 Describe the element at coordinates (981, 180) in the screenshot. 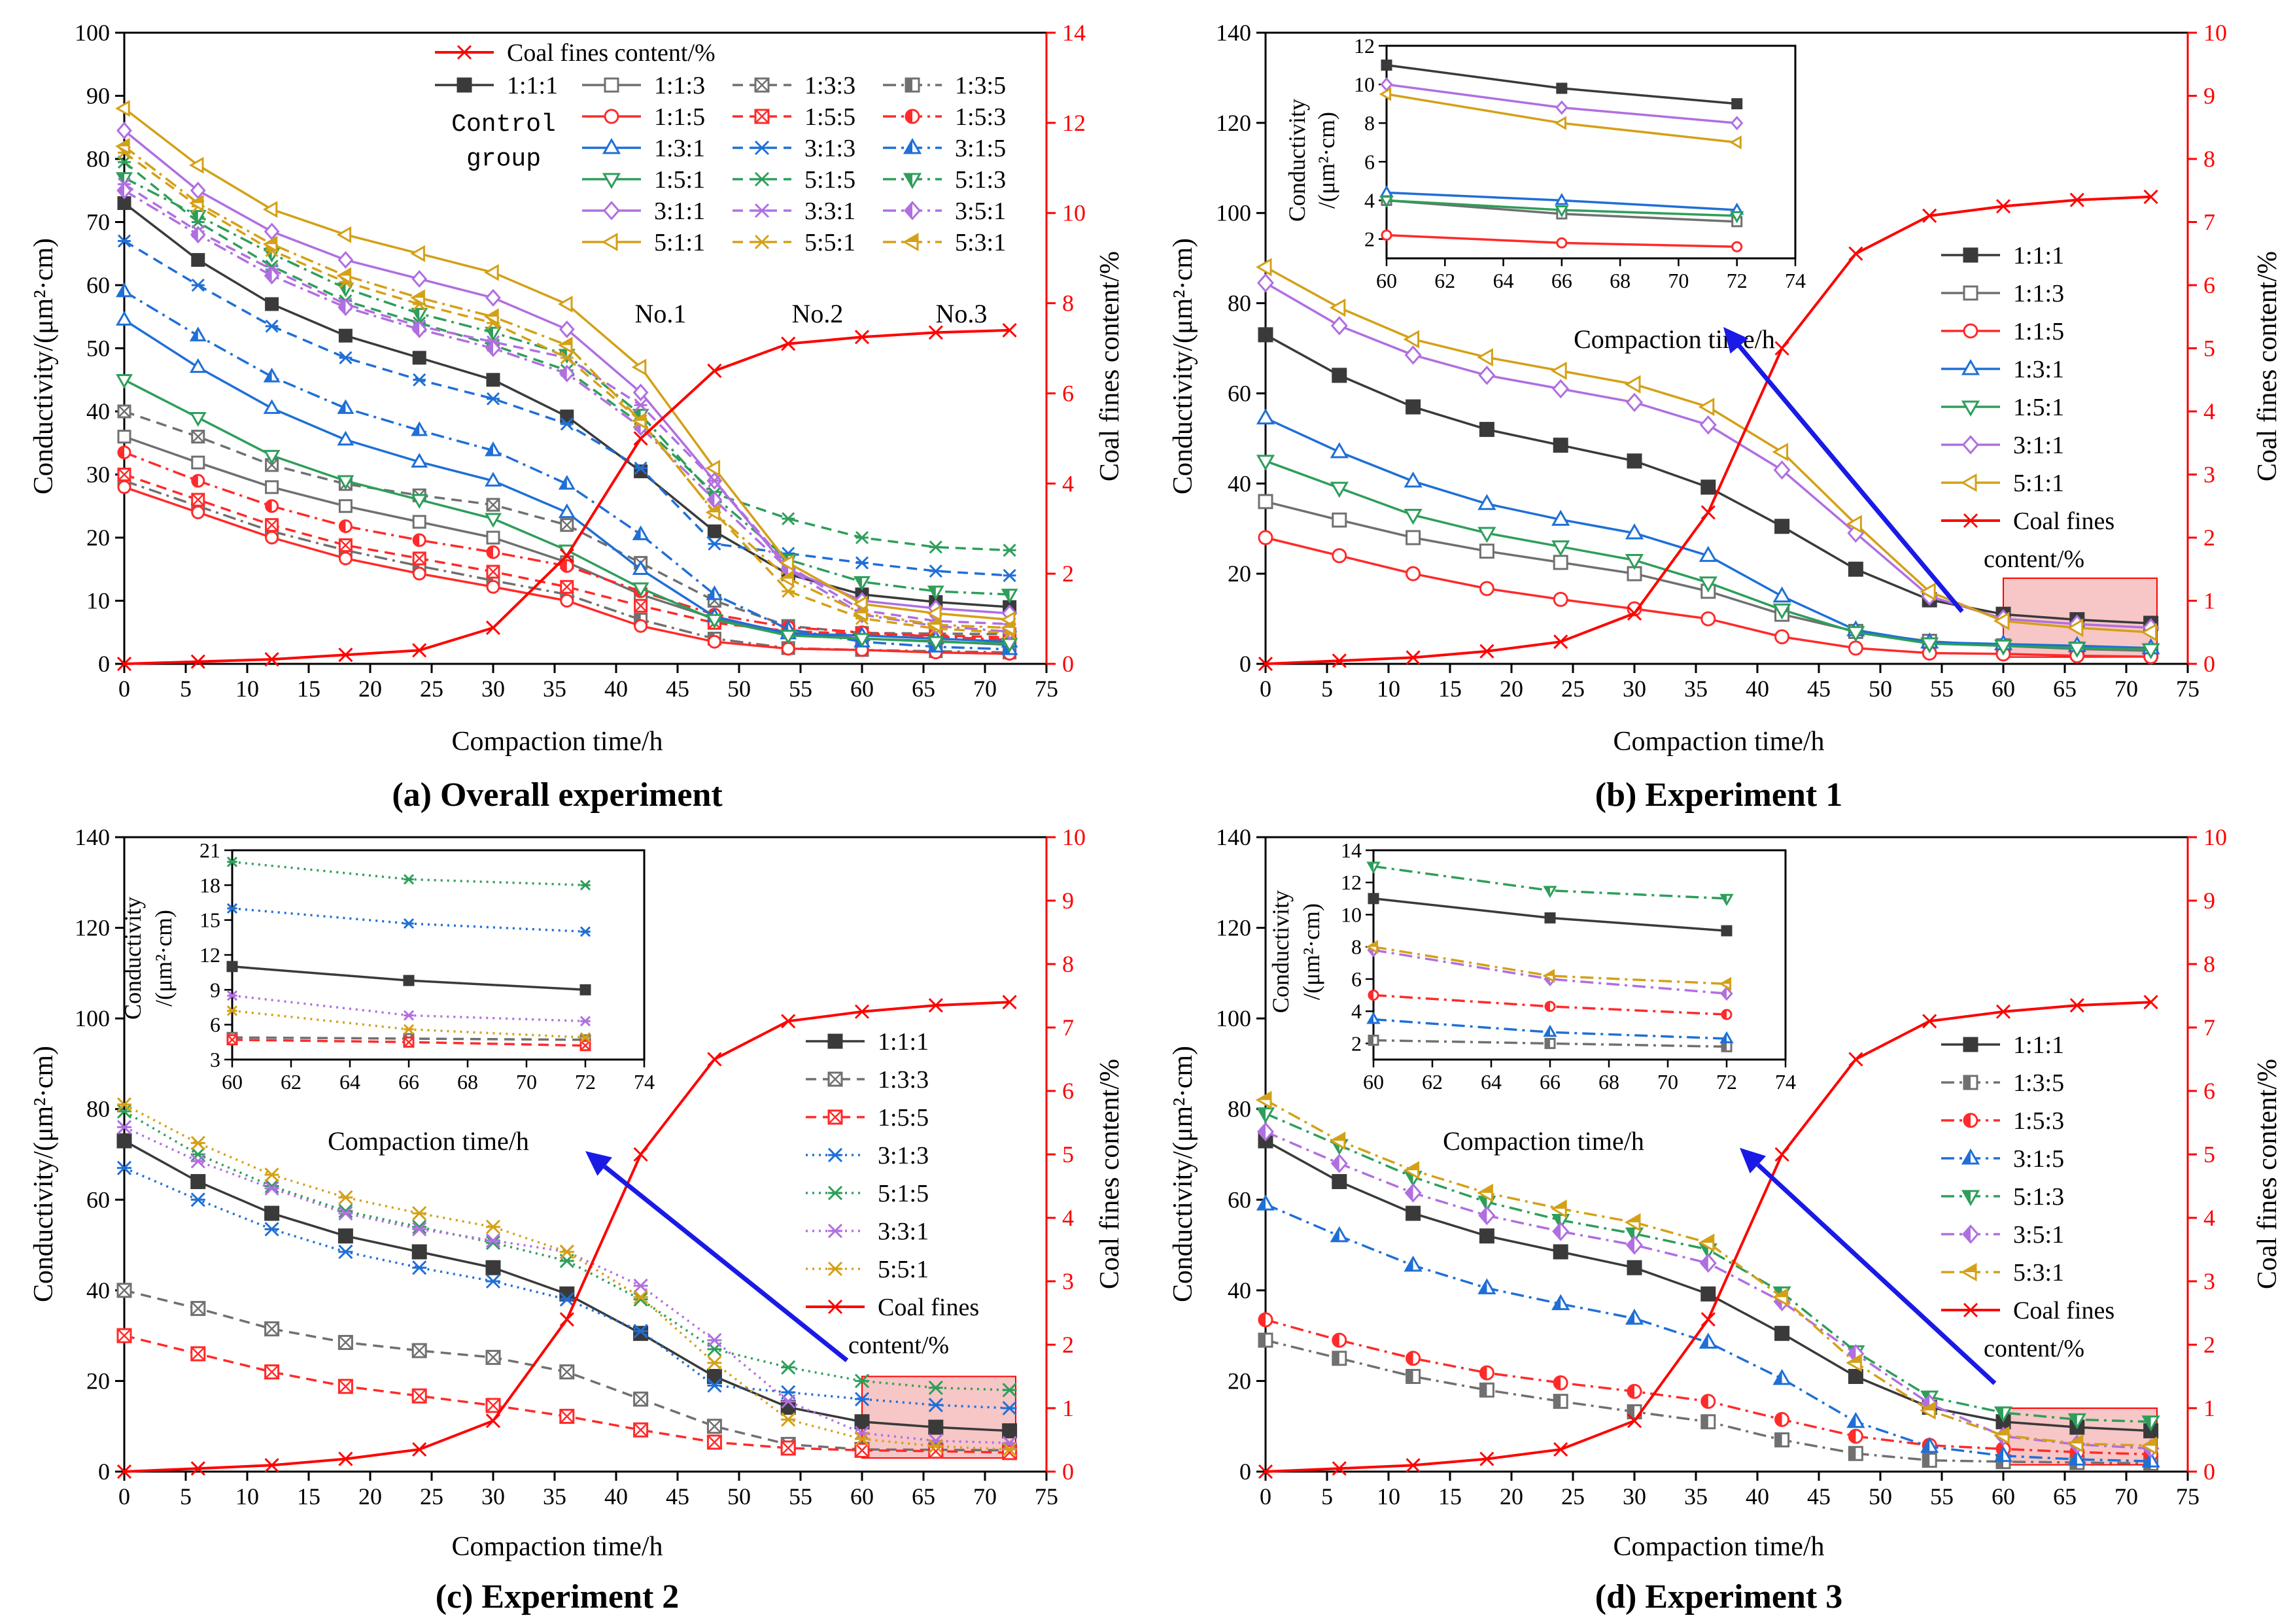

I see `panel-a-legend-label: 5:1:3` at that location.